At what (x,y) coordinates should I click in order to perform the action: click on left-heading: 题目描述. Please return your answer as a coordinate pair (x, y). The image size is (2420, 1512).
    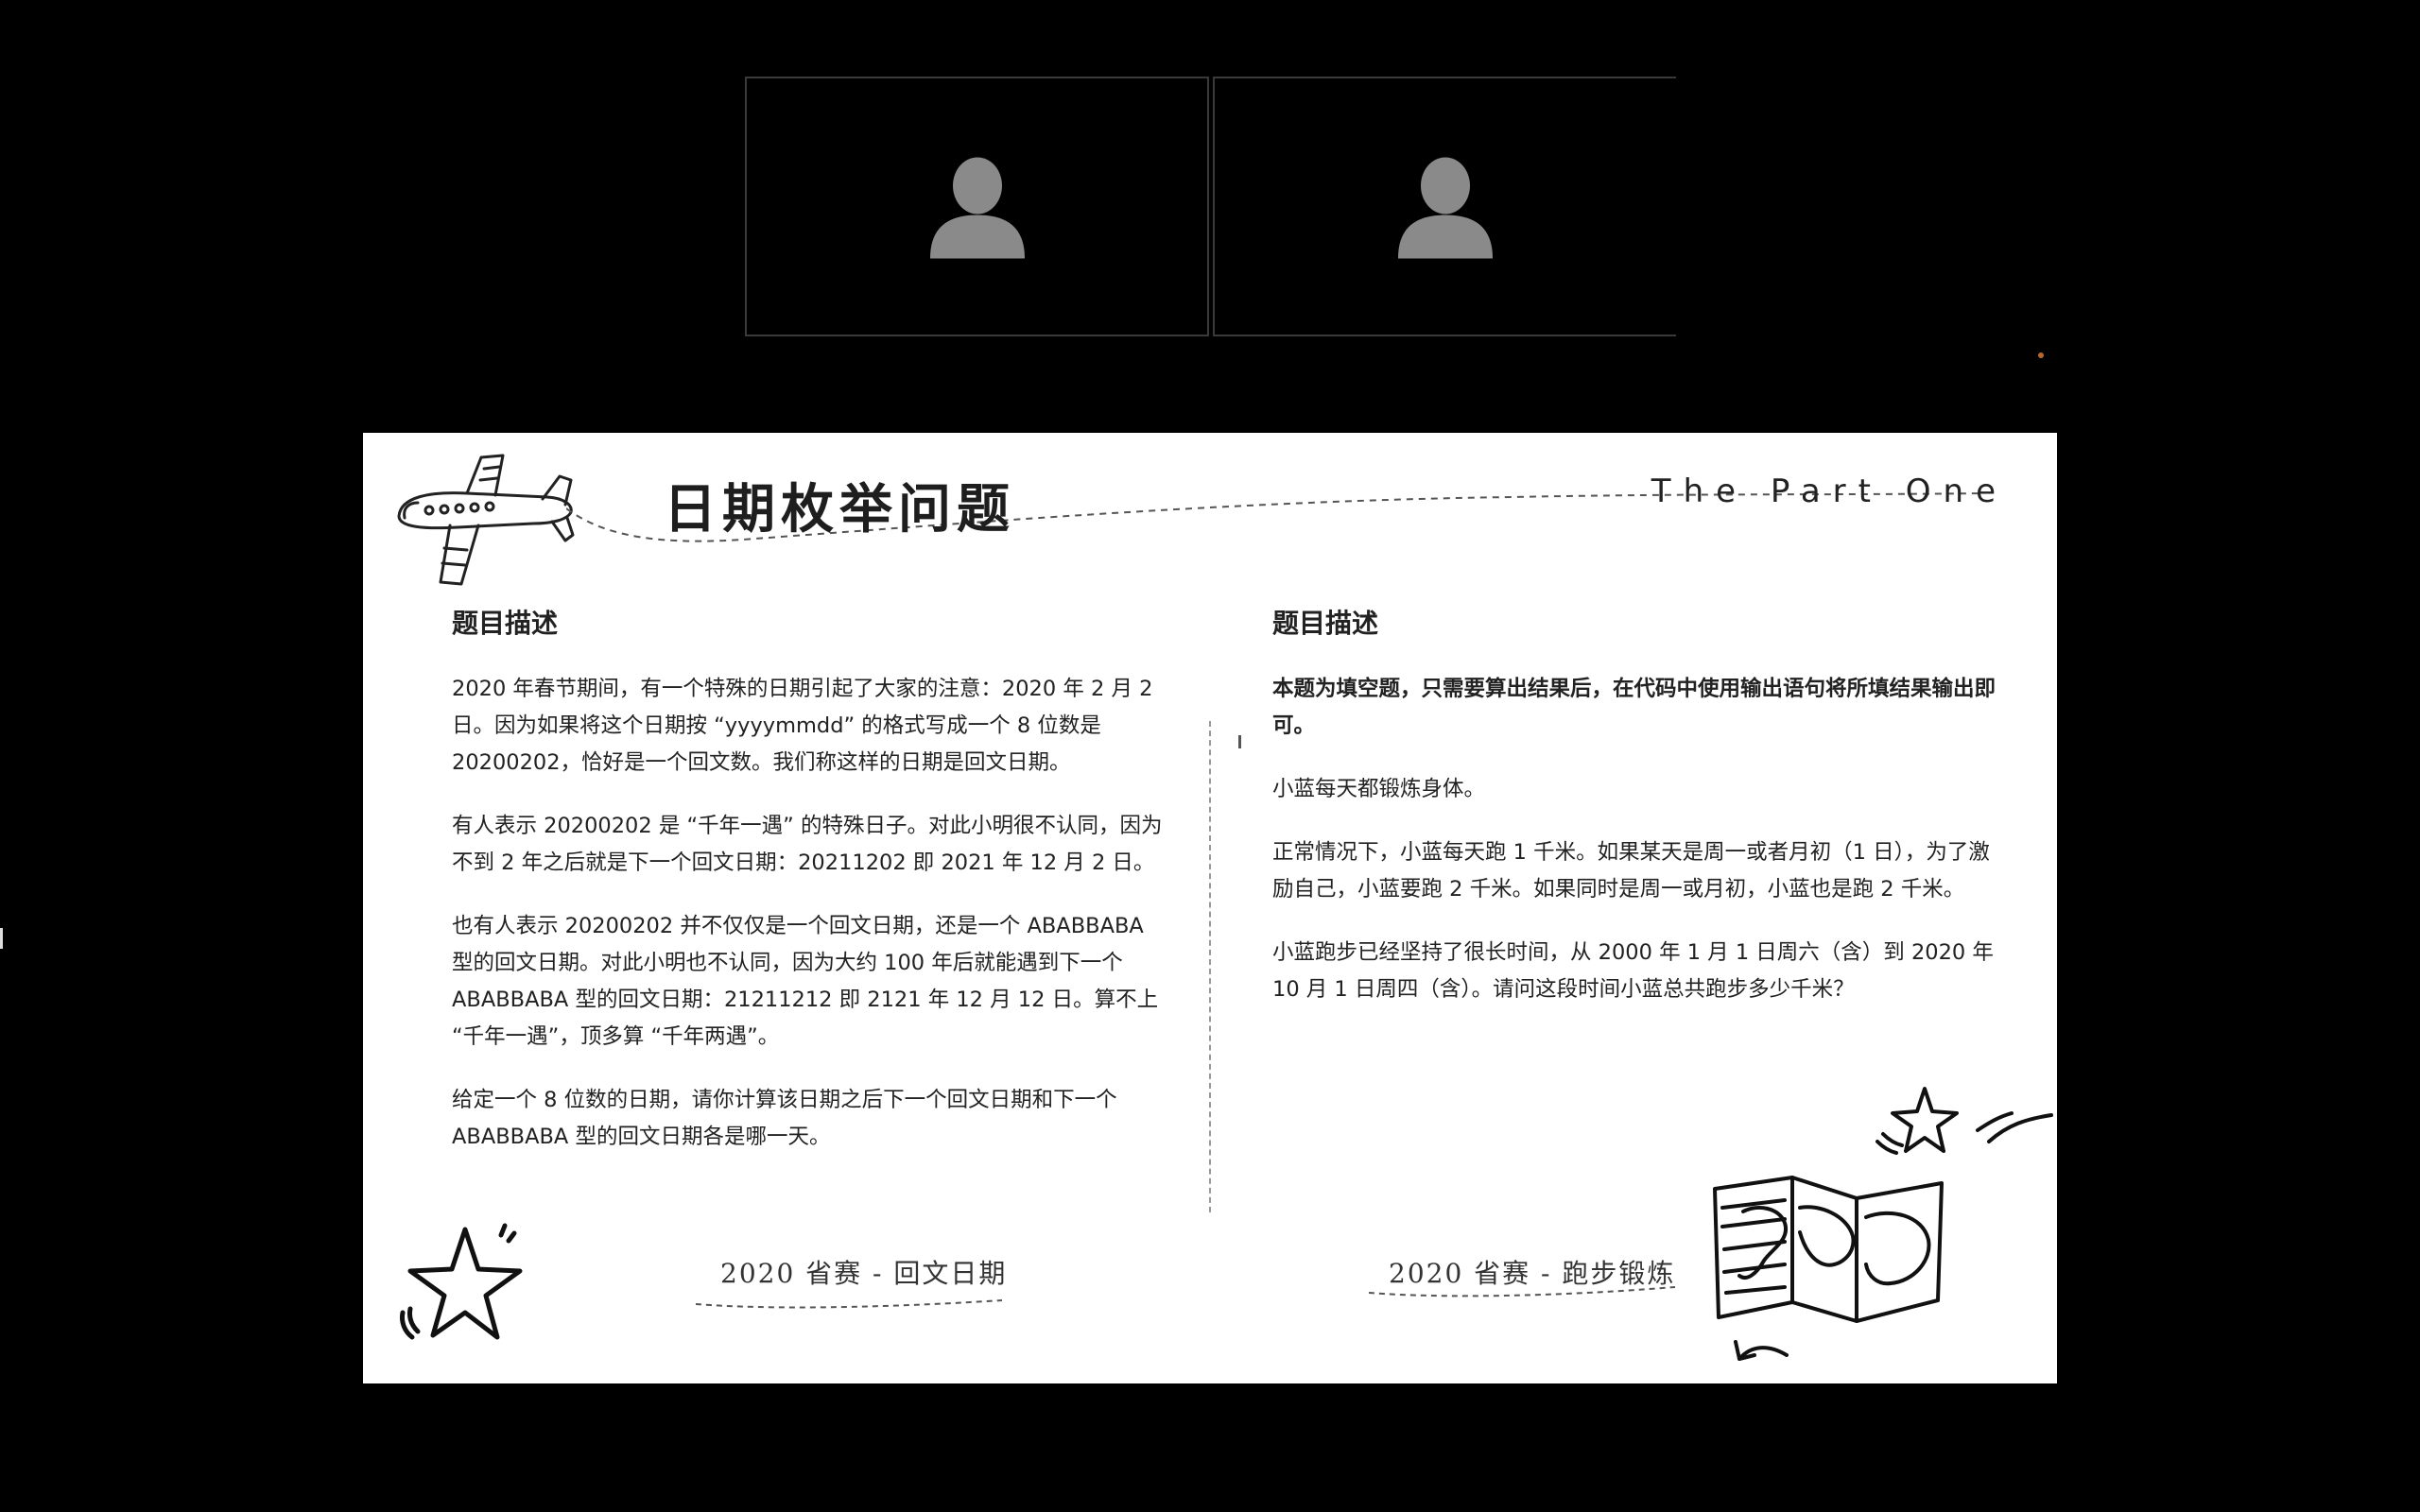
    Looking at the image, I should click on (505, 623).